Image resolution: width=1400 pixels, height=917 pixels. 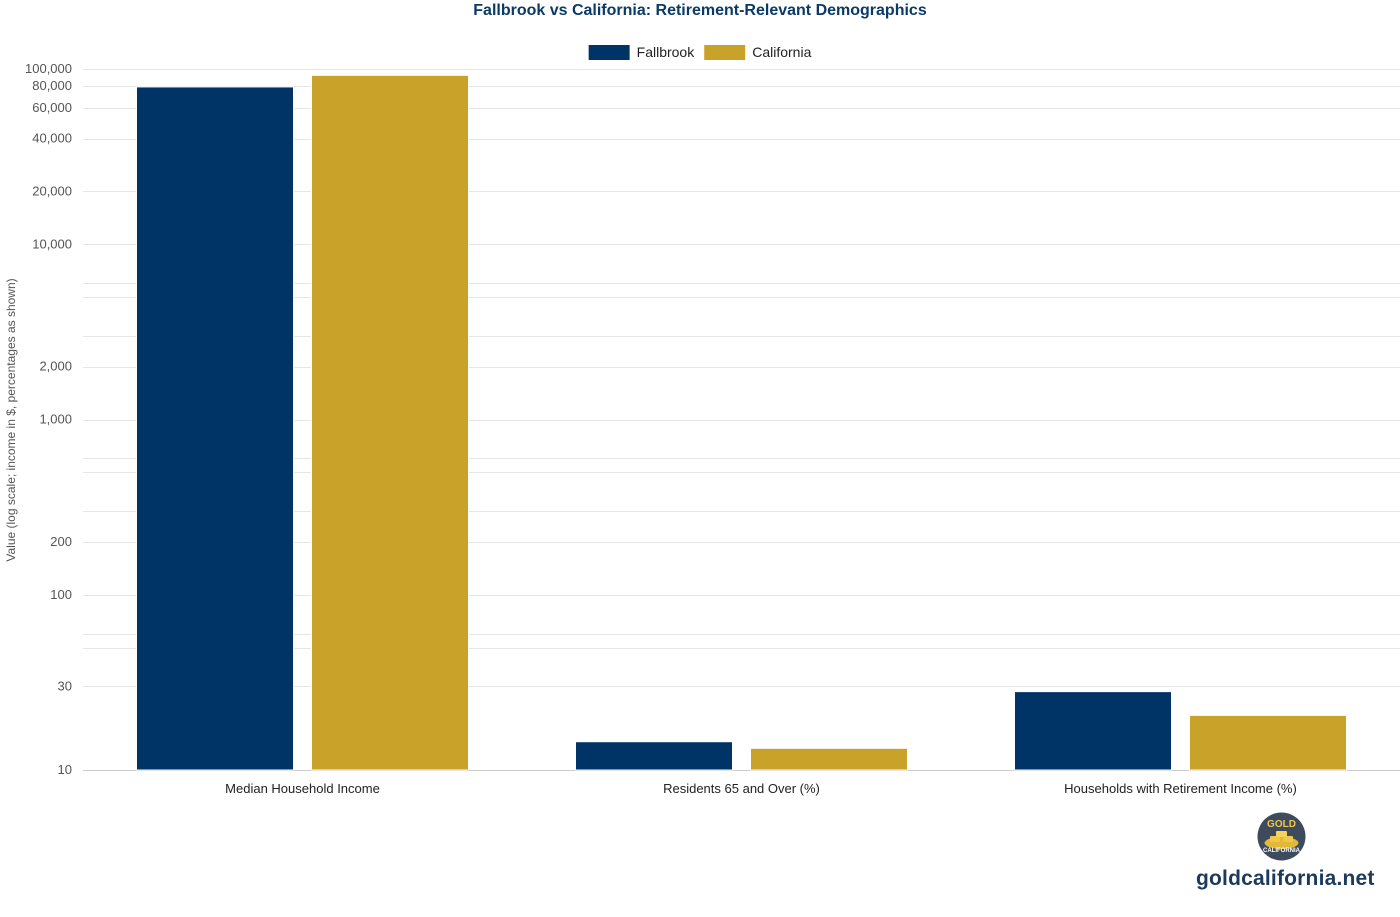 I want to click on gold-california-logo: GOLD CALIFORNIA, so click(x=1281, y=836).